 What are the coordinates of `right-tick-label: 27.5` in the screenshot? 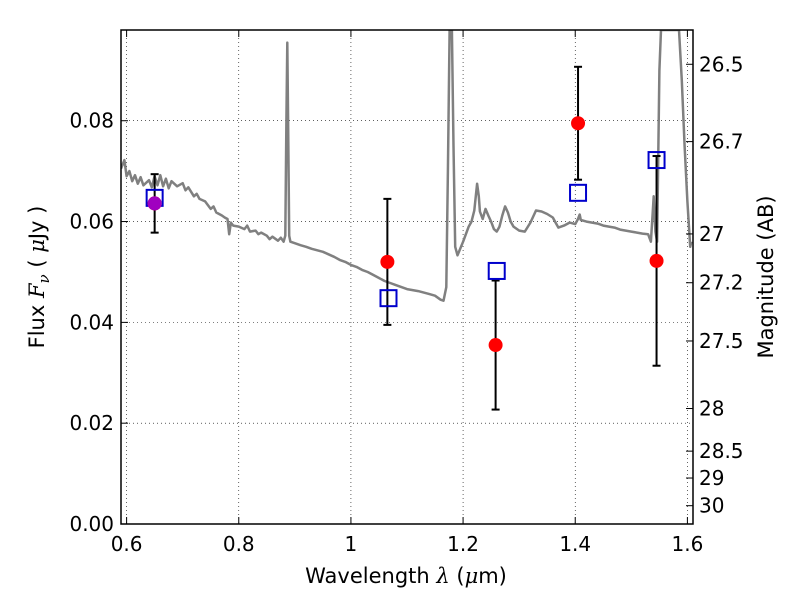 It's located at (721, 341).